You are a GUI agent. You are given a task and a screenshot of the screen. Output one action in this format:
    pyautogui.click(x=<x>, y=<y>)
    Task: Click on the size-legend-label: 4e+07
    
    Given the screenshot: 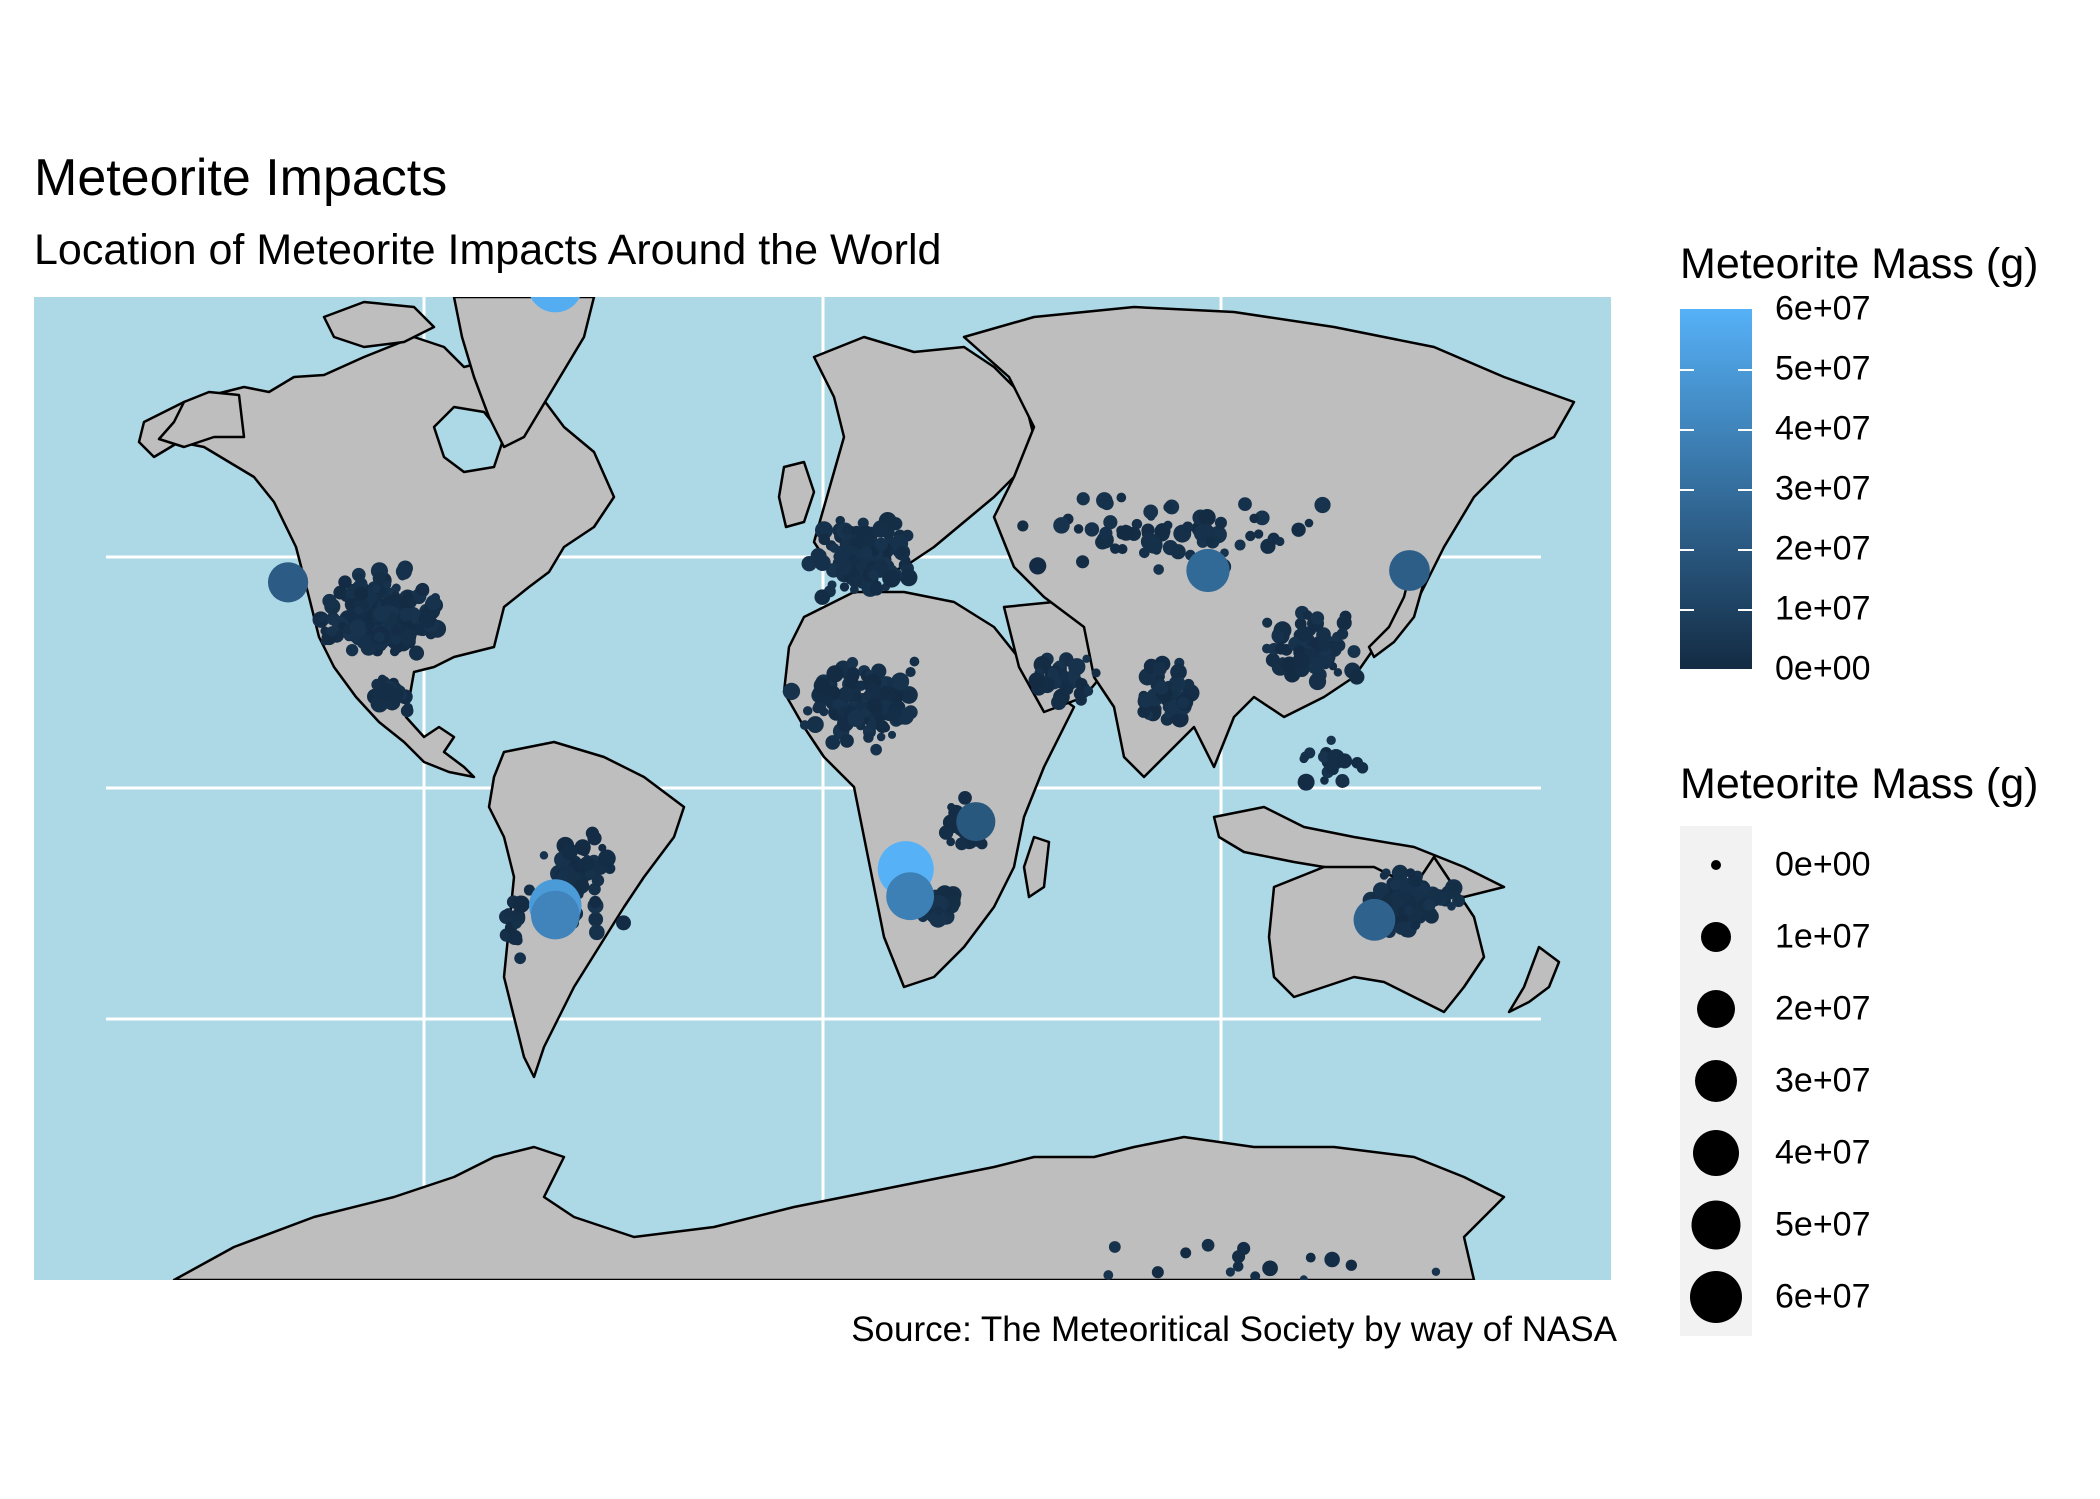 What is the action you would take?
    pyautogui.click(x=1823, y=1152)
    